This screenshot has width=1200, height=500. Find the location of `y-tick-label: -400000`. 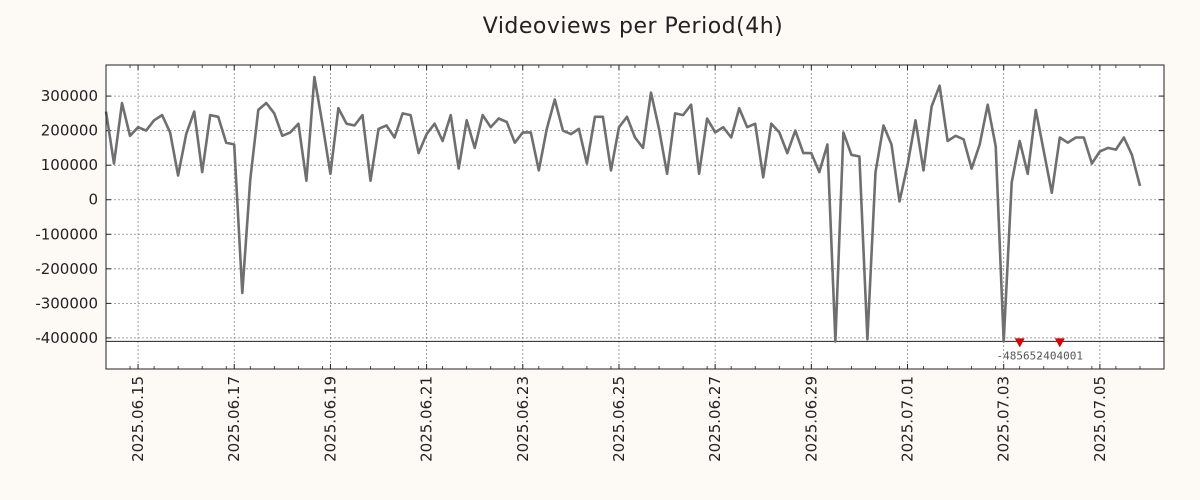

y-tick-label: -400000 is located at coordinates (66, 338).